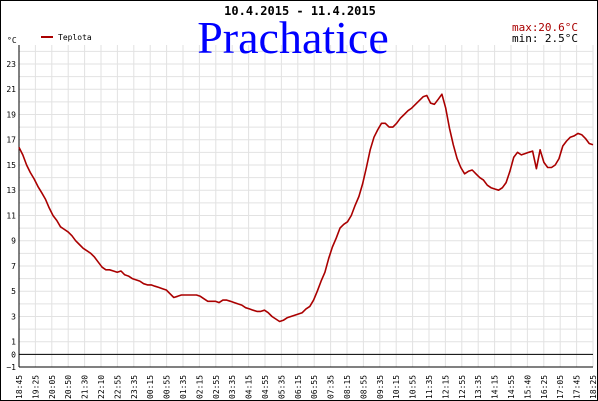  What do you see at coordinates (11, 215) in the screenshot?
I see `y-tick-label: 11` at bounding box center [11, 215].